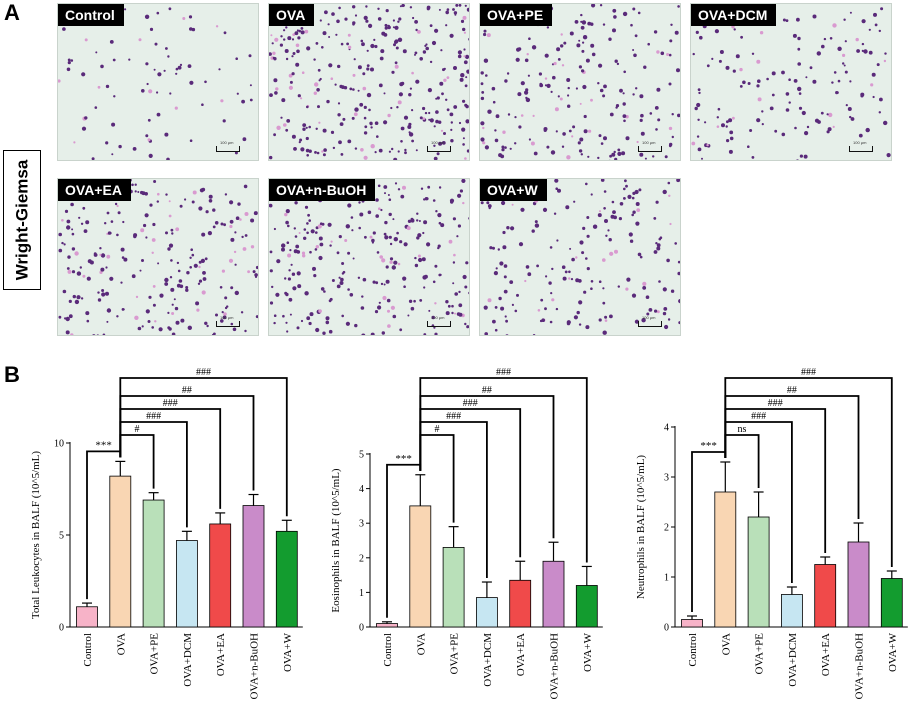 This screenshot has width=913, height=710. Describe the element at coordinates (322, 190) in the screenshot. I see `micrograph-label: OVA+n-BuOH` at that location.